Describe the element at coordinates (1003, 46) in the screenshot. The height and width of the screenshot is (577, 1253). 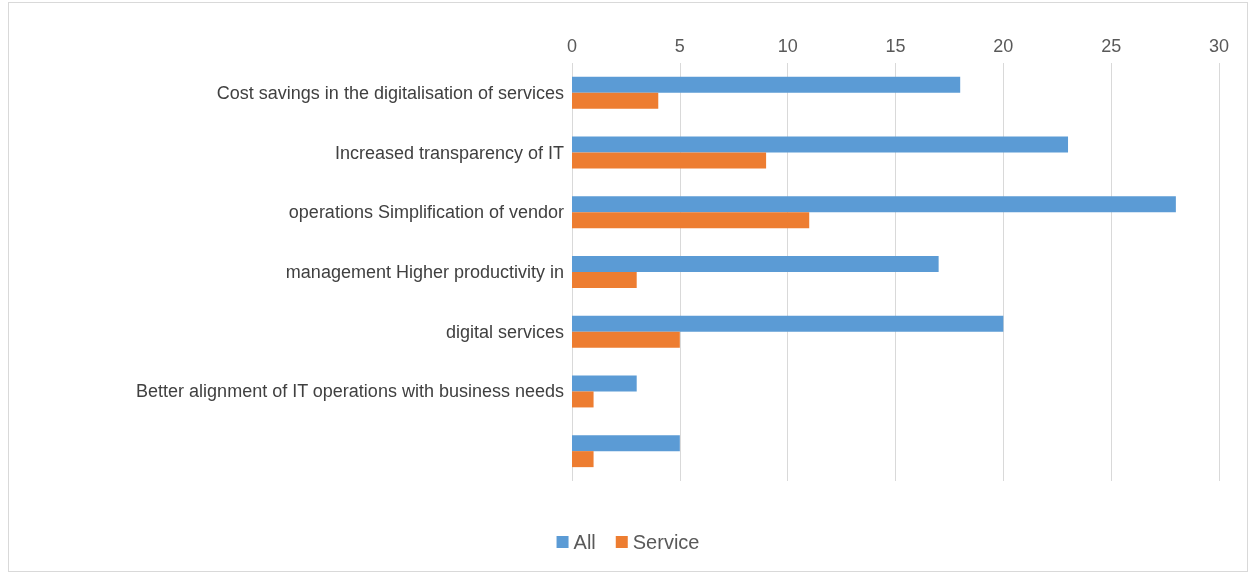
I see `x-tick-label: 20` at that location.